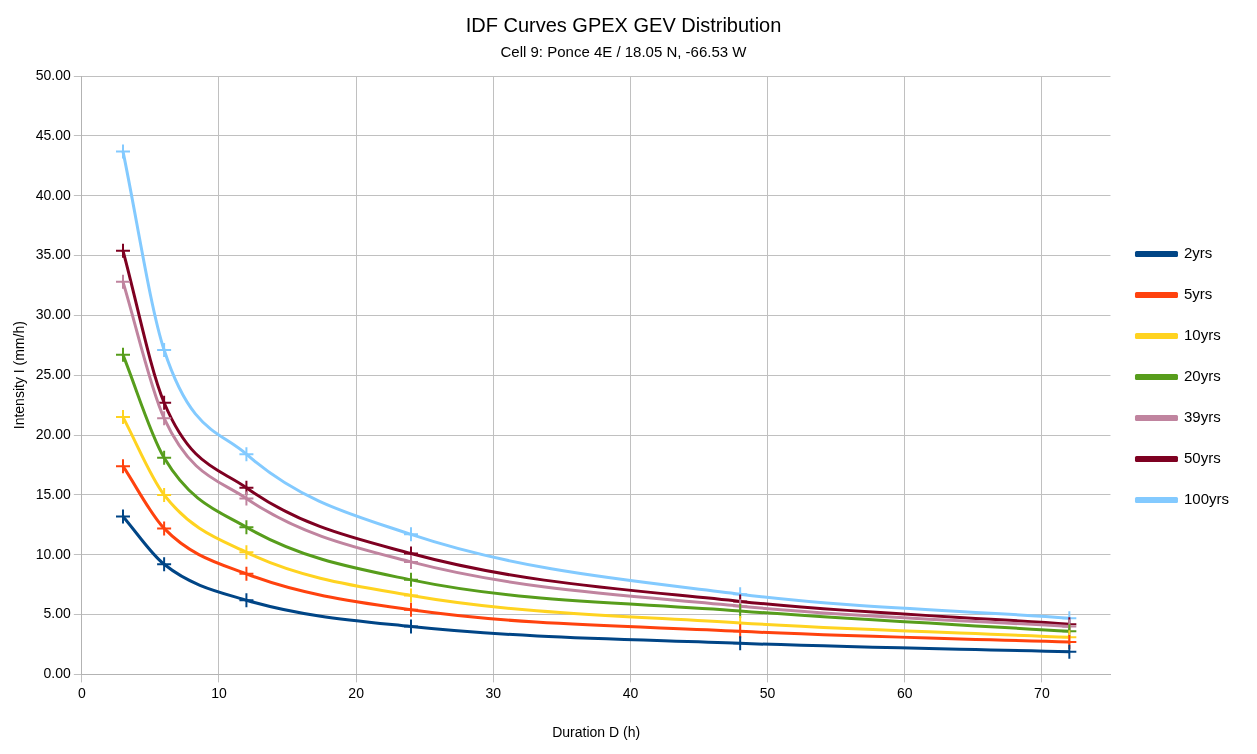  Describe the element at coordinates (81, 692) in the screenshot. I see `x-tick-label: 0` at that location.